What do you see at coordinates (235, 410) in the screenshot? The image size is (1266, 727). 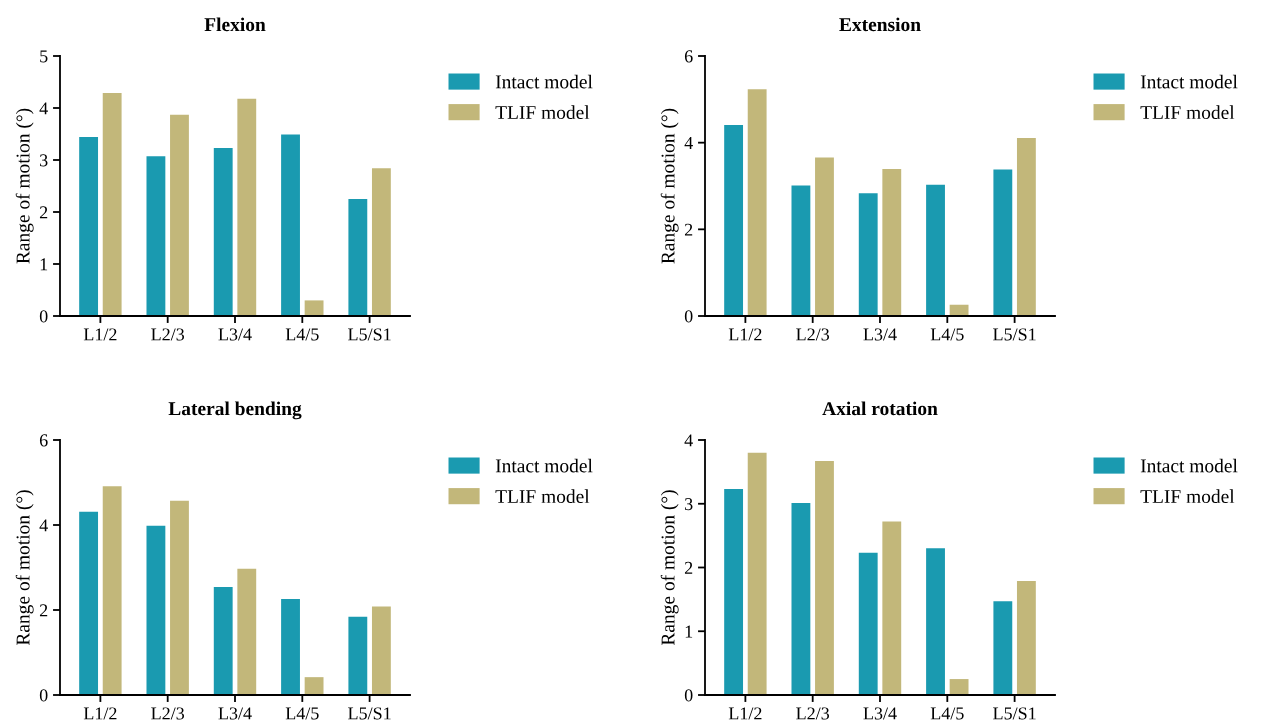 I see `chart-title: Lateral bending` at bounding box center [235, 410].